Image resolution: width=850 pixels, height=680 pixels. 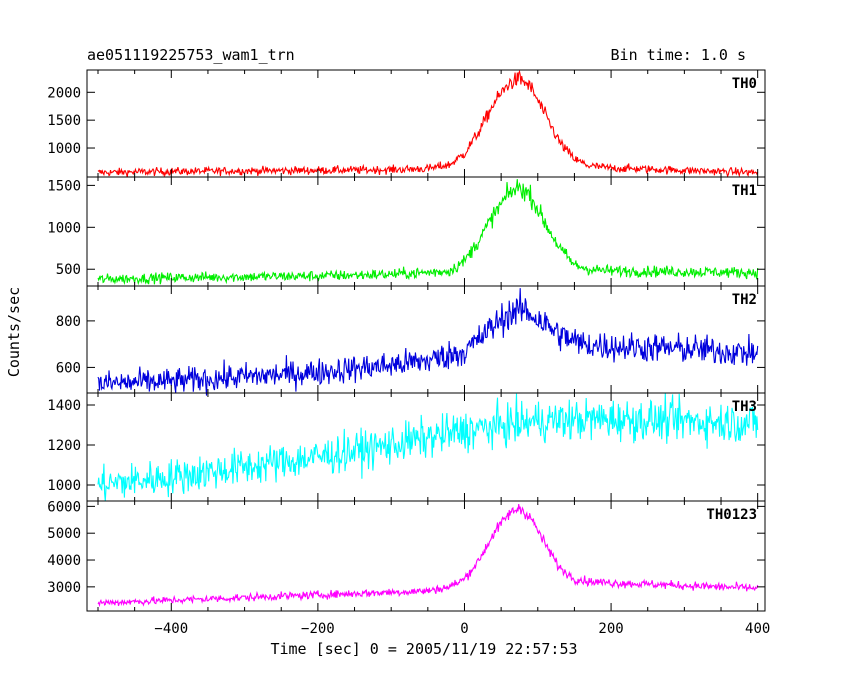 What do you see at coordinates (678, 55) in the screenshot?
I see `bin-time-label: Bin time: 1.0 s` at bounding box center [678, 55].